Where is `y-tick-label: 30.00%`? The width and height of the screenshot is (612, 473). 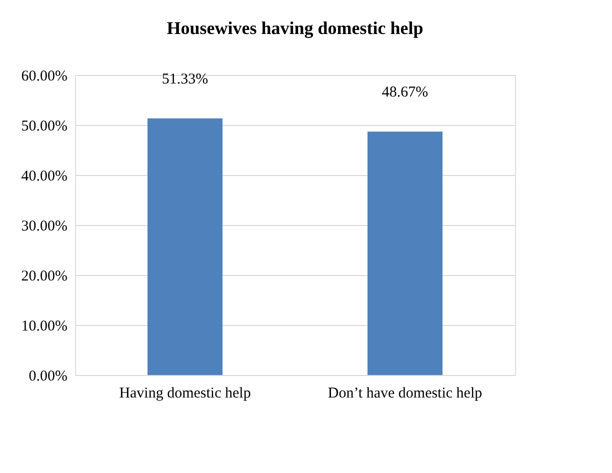
y-tick-label: 30.00% is located at coordinates (44, 226).